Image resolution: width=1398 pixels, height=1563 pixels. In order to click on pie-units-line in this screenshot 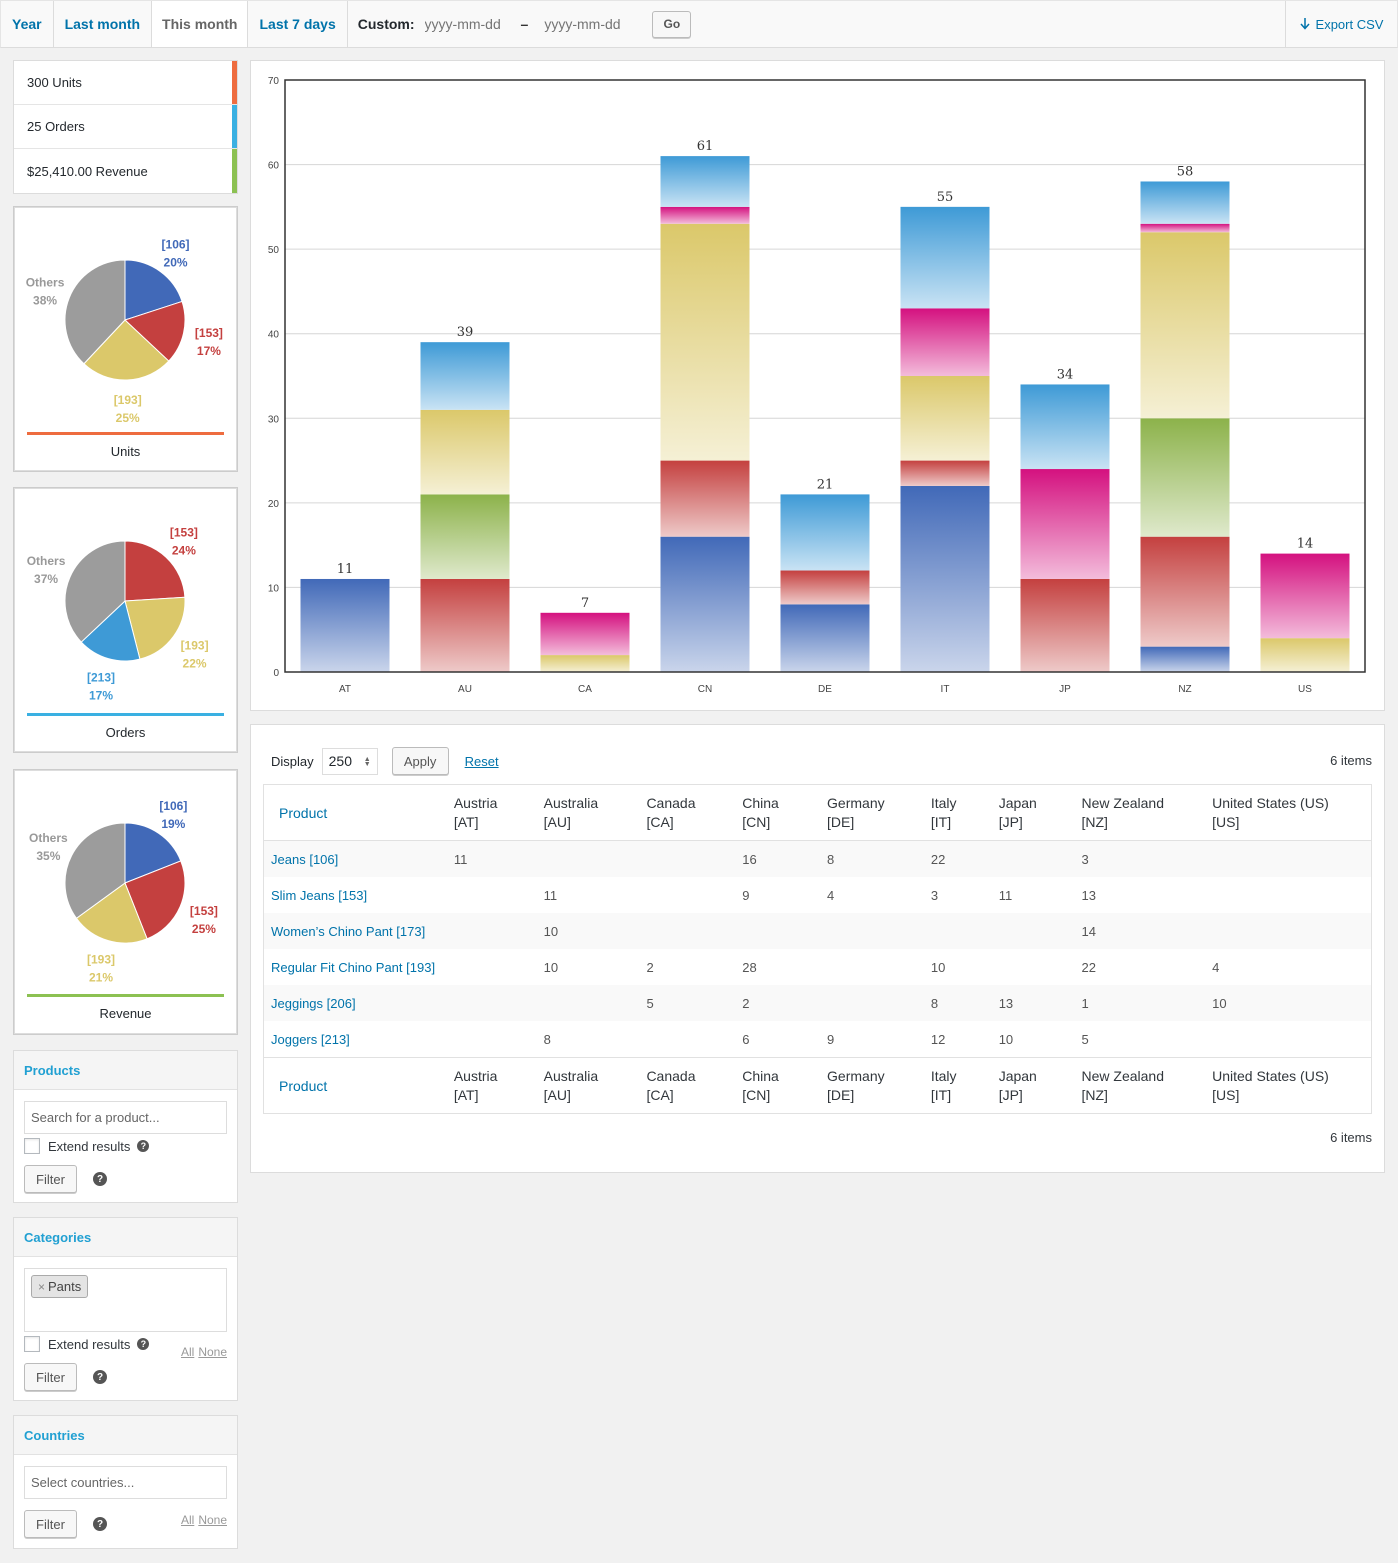, I will do `click(125, 433)`.